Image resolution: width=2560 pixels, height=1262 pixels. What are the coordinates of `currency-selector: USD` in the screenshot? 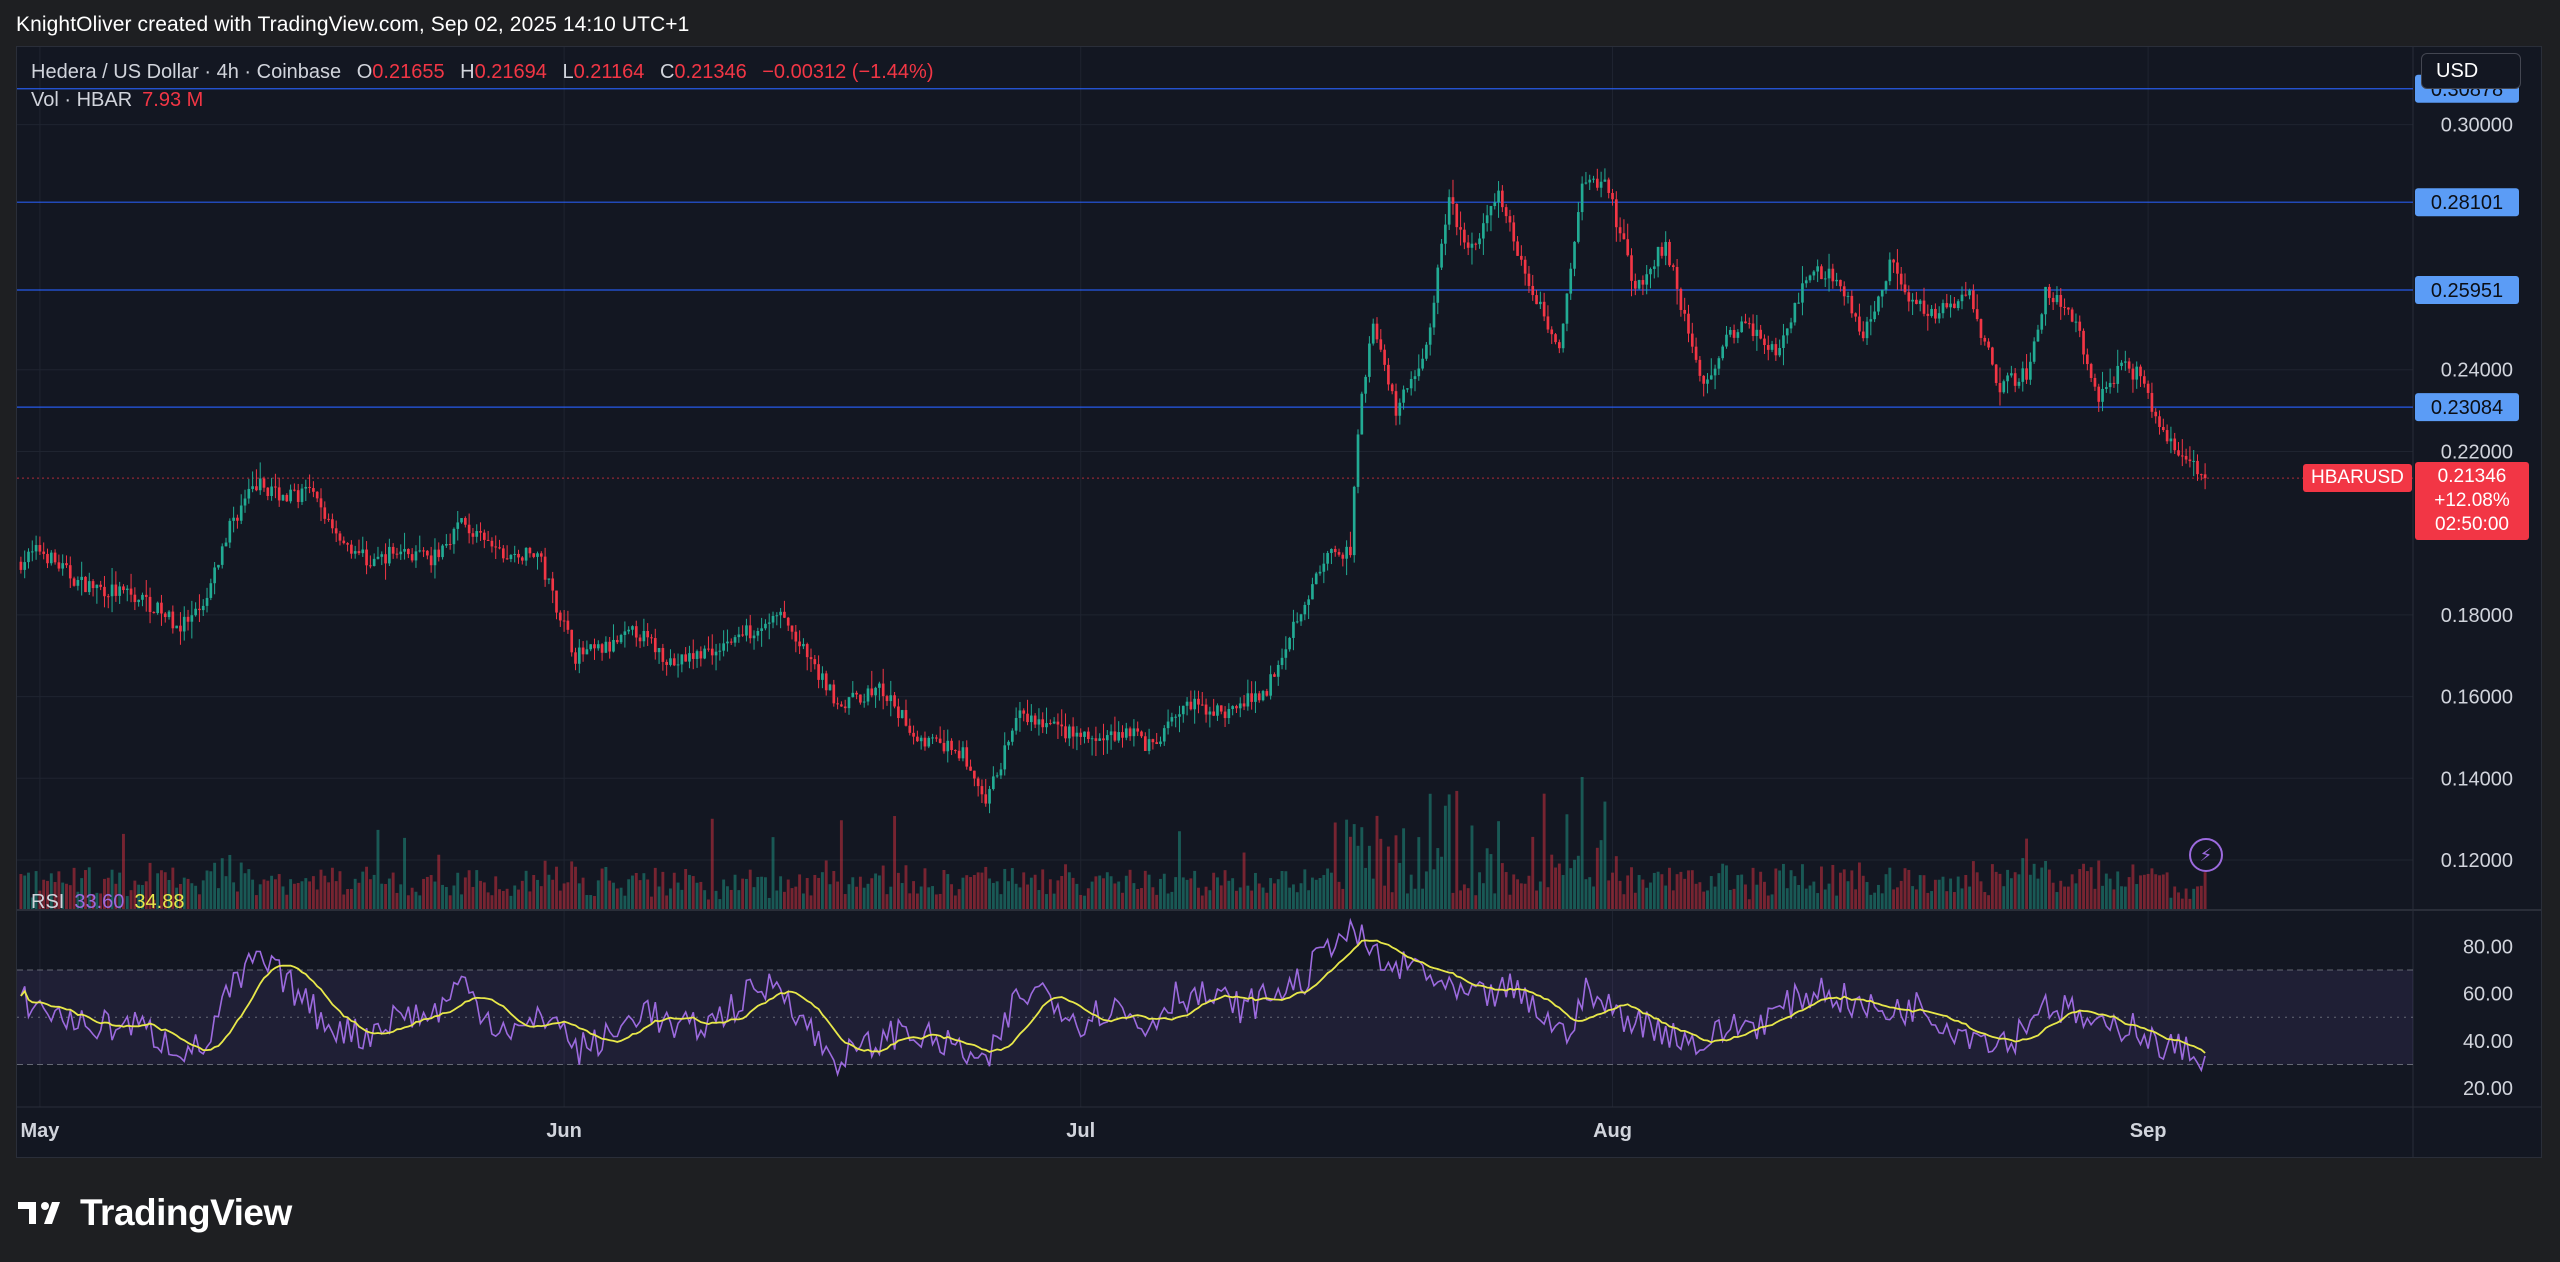 It's located at (2471, 71).